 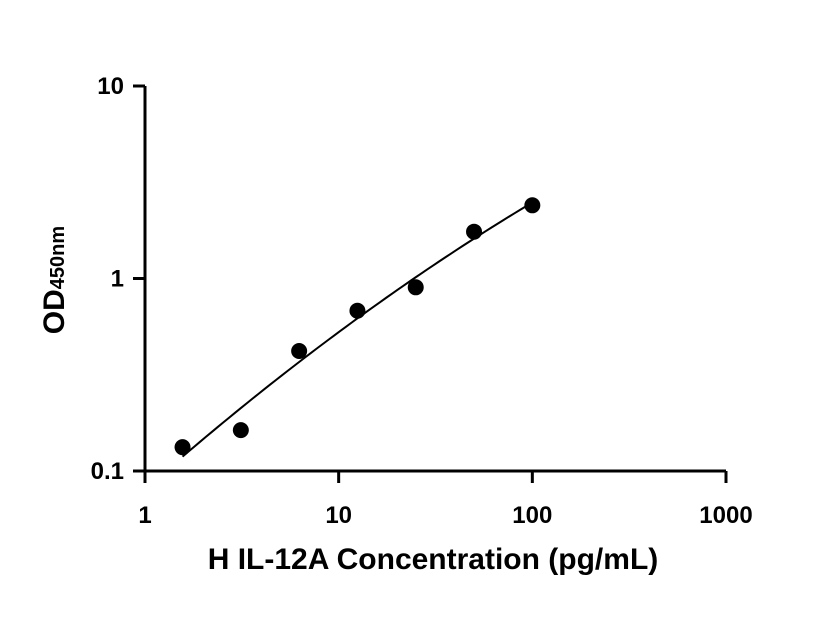 What do you see at coordinates (338, 515) in the screenshot?
I see `x-tick-label: 10` at bounding box center [338, 515].